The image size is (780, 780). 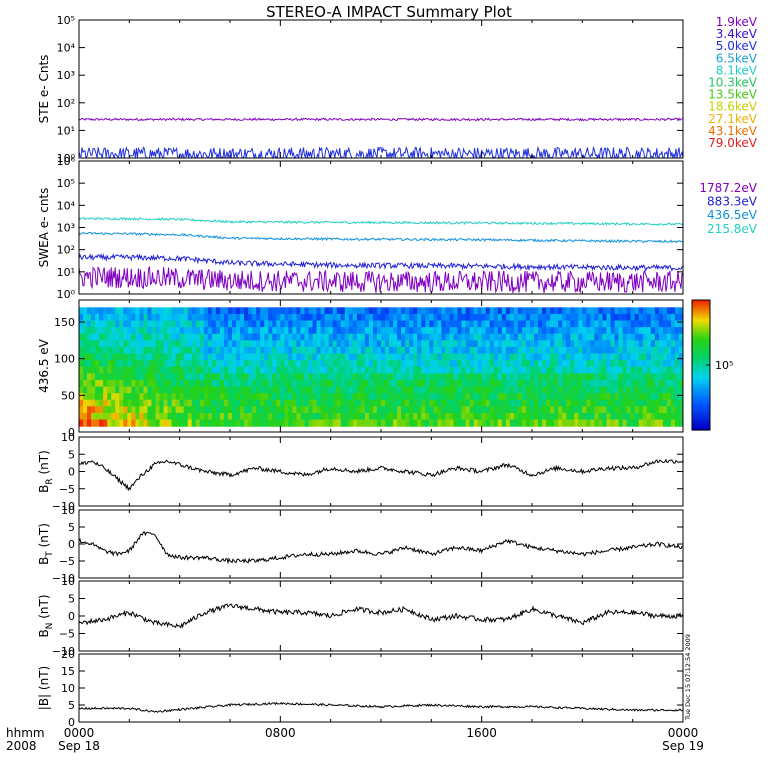 I want to click on panel-bt: −10 −5 0 5 10 BT (nT), so click(x=360, y=544).